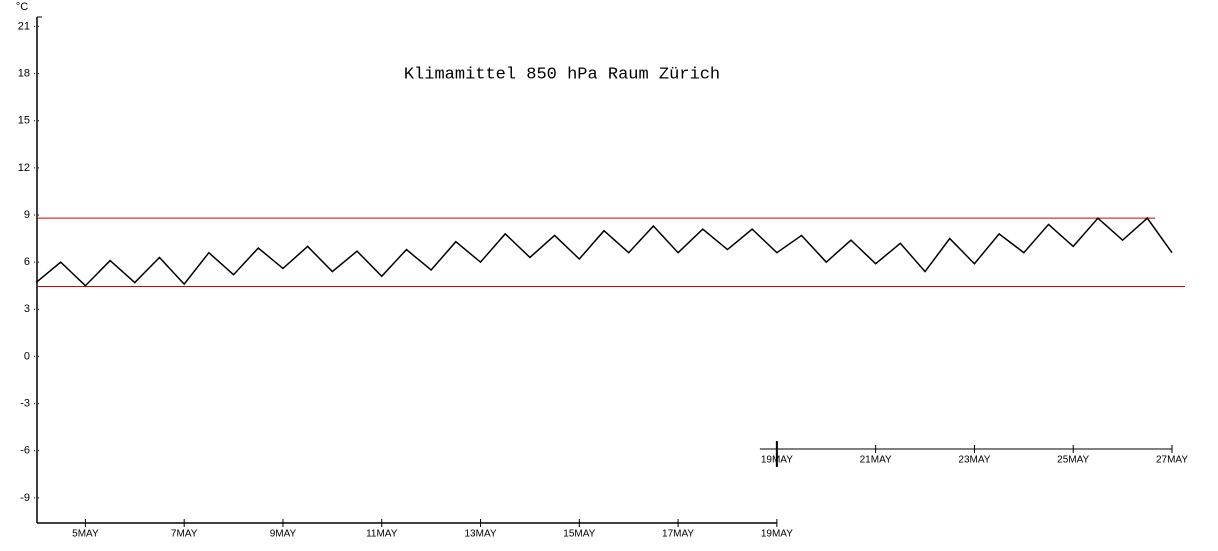 This screenshot has width=1218, height=551. I want to click on y-axis-unit: °C, so click(22, 7).